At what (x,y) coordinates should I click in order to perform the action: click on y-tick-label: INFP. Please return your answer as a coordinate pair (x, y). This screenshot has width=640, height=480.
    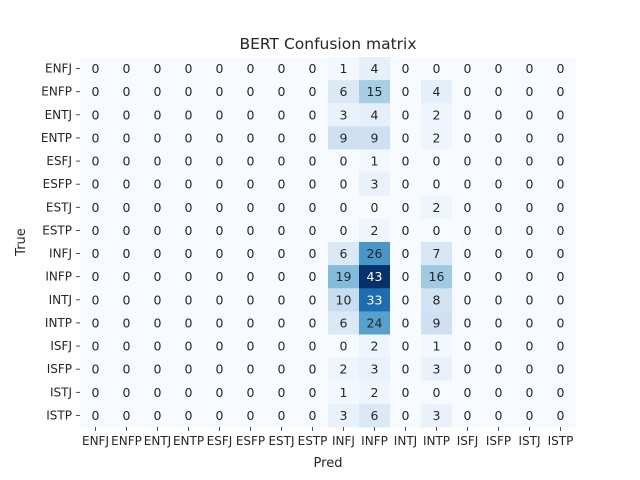
    Looking at the image, I should click on (58, 277).